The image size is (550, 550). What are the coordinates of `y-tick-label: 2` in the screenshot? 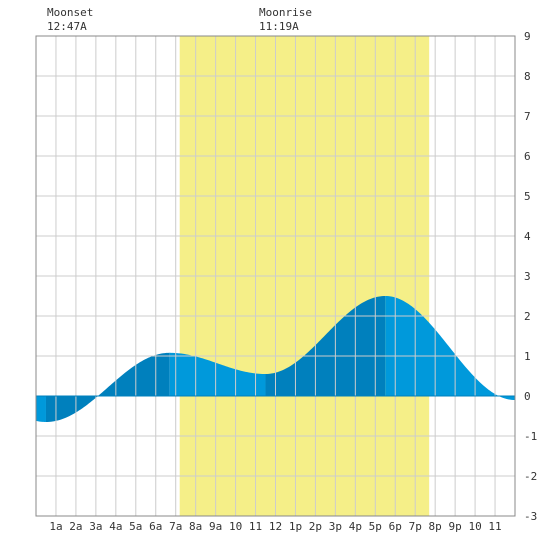 It's located at (527, 316).